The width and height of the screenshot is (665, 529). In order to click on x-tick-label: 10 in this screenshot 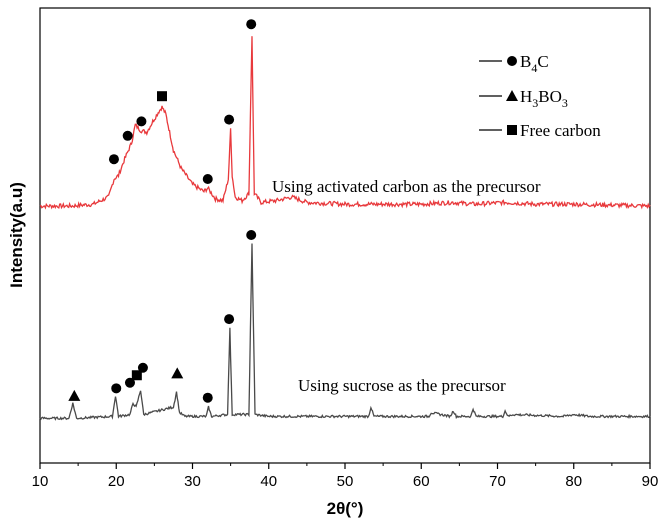, I will do `click(40, 481)`.